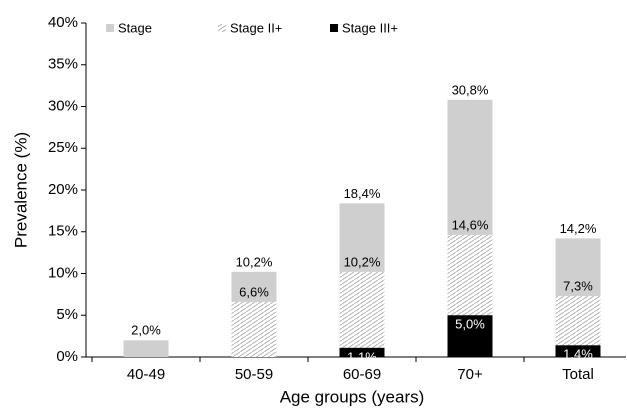 The height and width of the screenshot is (410, 627). What do you see at coordinates (63, 231) in the screenshot?
I see `y-tick-label: 15%` at bounding box center [63, 231].